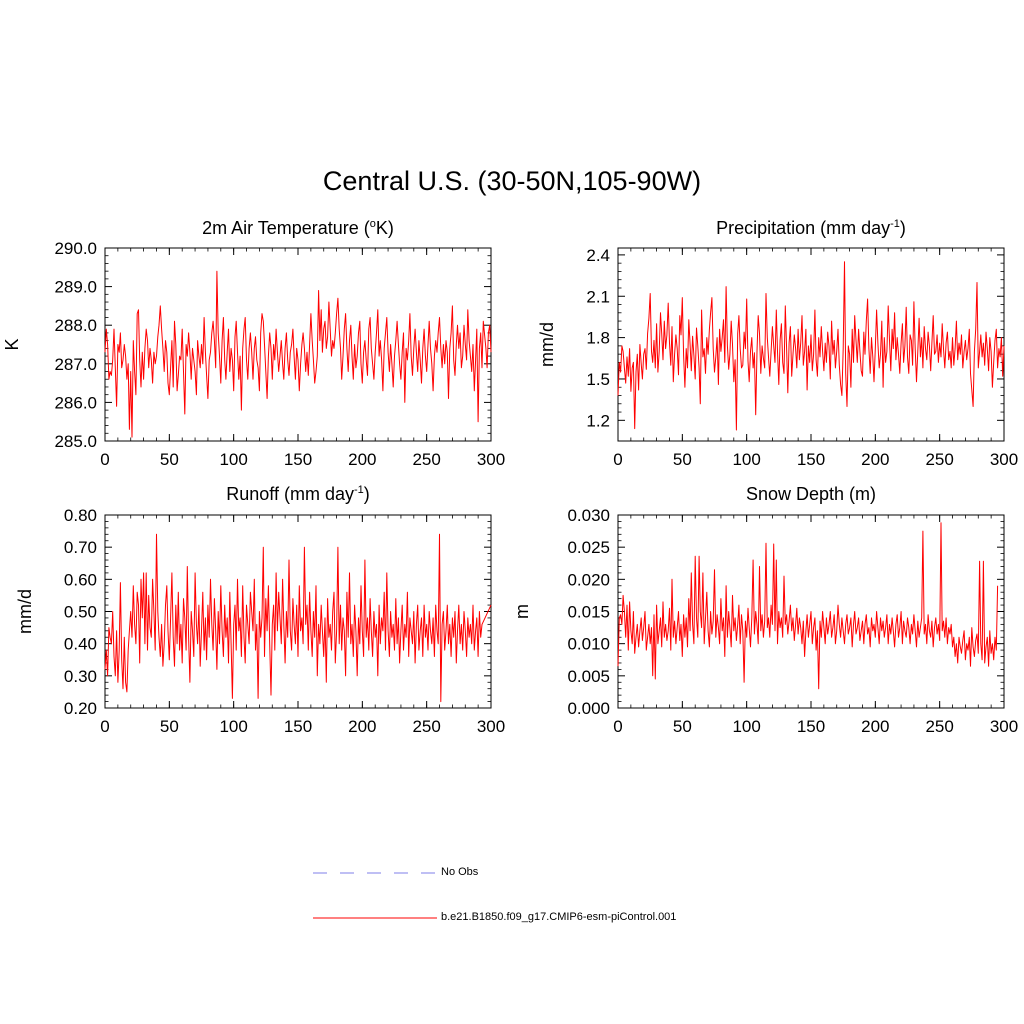 Image resolution: width=1024 pixels, height=1024 pixels. What do you see at coordinates (588, 612) in the screenshot?
I see `y-tick-label: 0.015` at bounding box center [588, 612].